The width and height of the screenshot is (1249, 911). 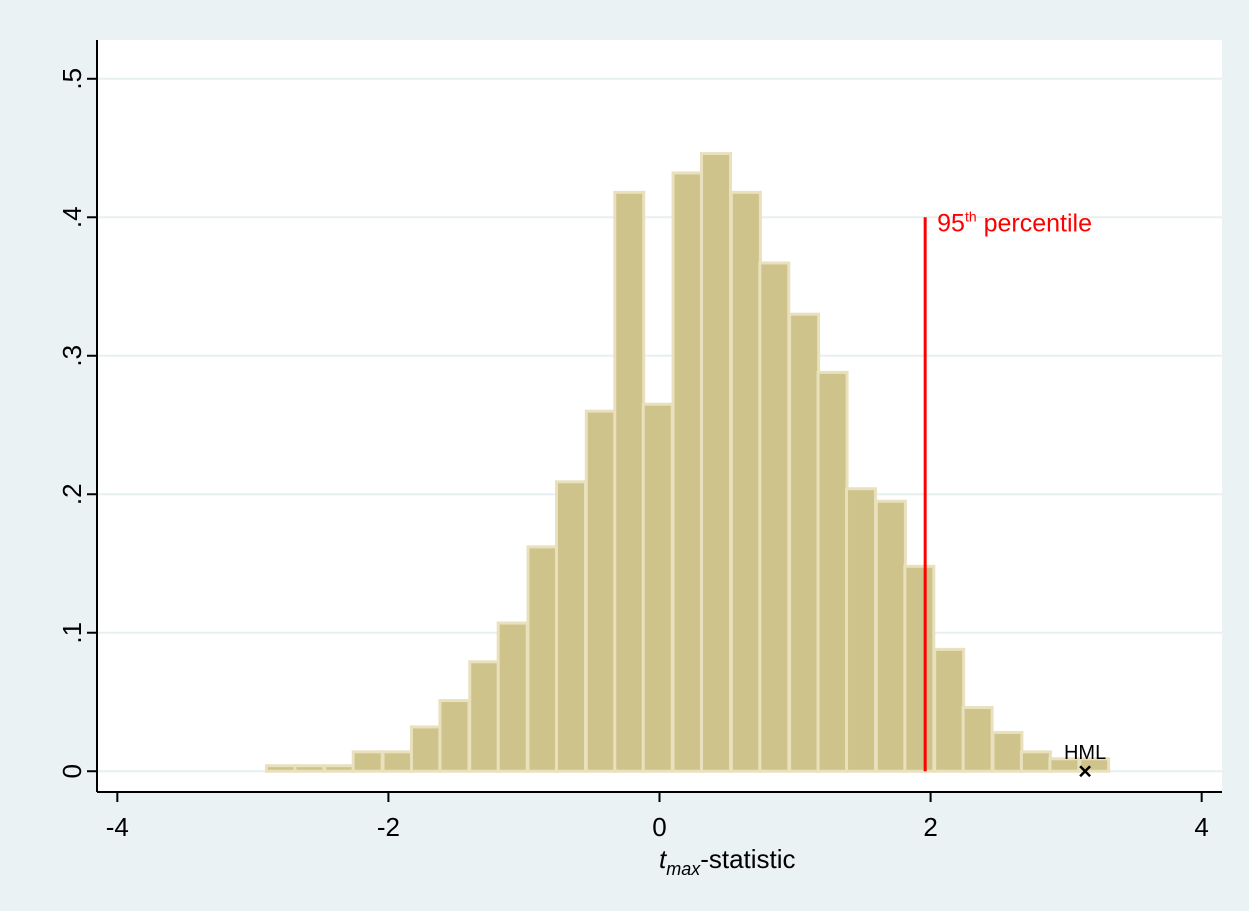 I want to click on y-tick-label: .1, so click(x=72, y=633).